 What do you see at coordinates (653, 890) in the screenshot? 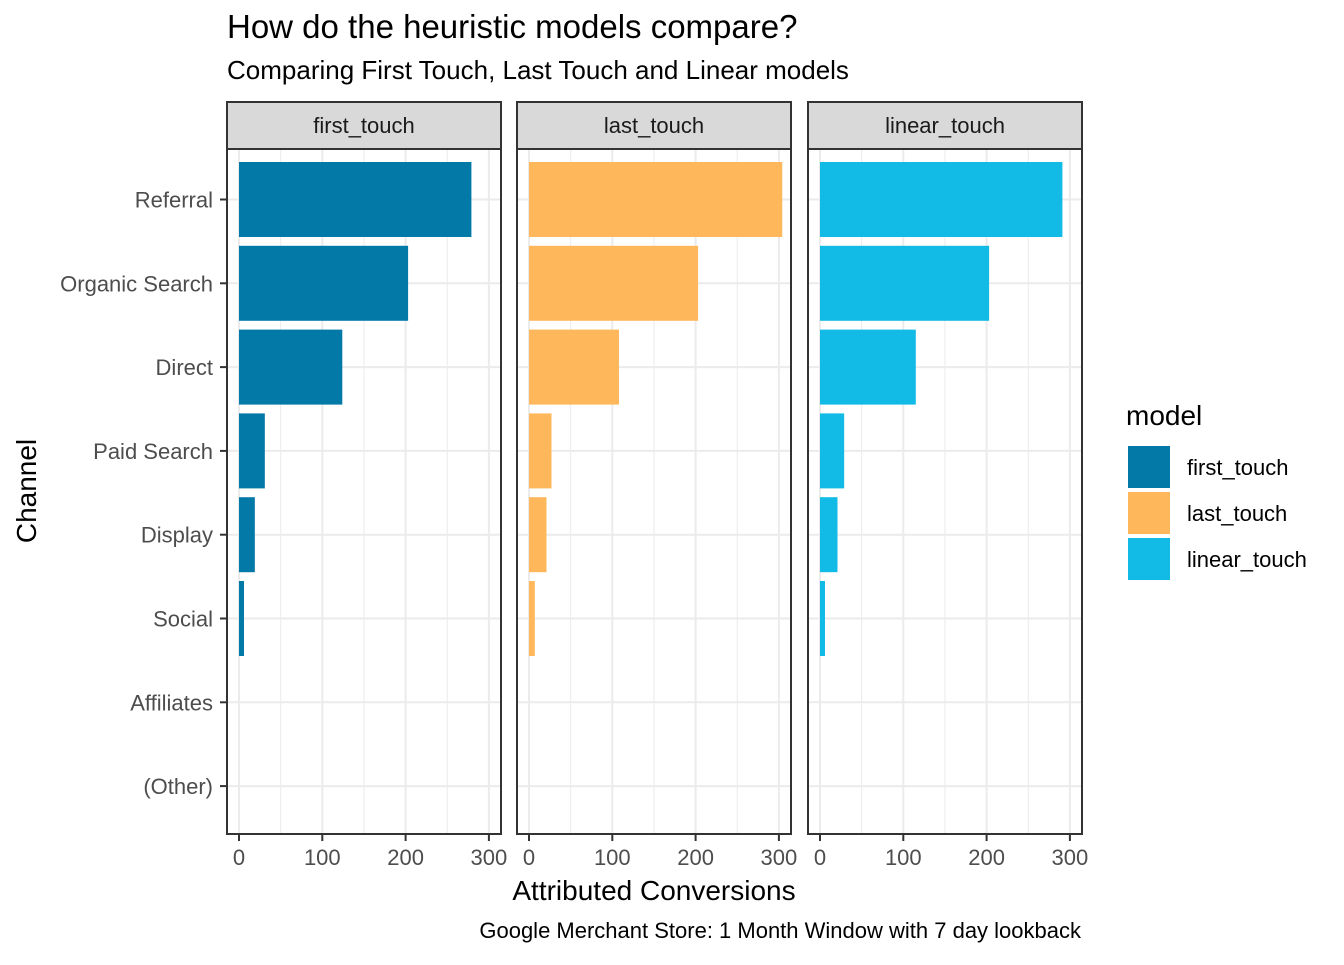
I see `x-axis-title: Attributed Conversions` at bounding box center [653, 890].